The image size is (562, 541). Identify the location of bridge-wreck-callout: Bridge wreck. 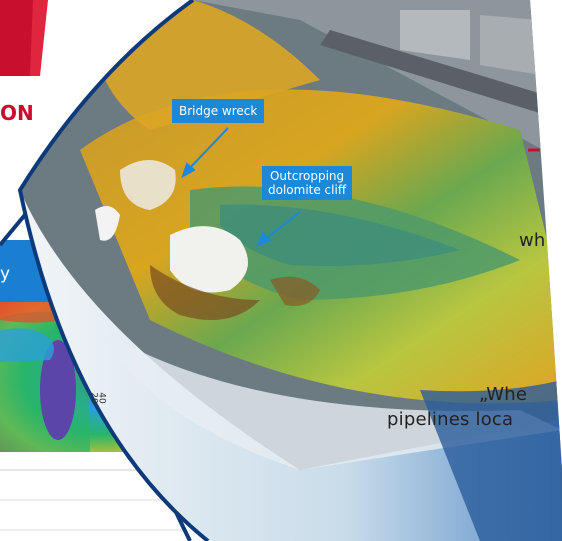
(218, 111).